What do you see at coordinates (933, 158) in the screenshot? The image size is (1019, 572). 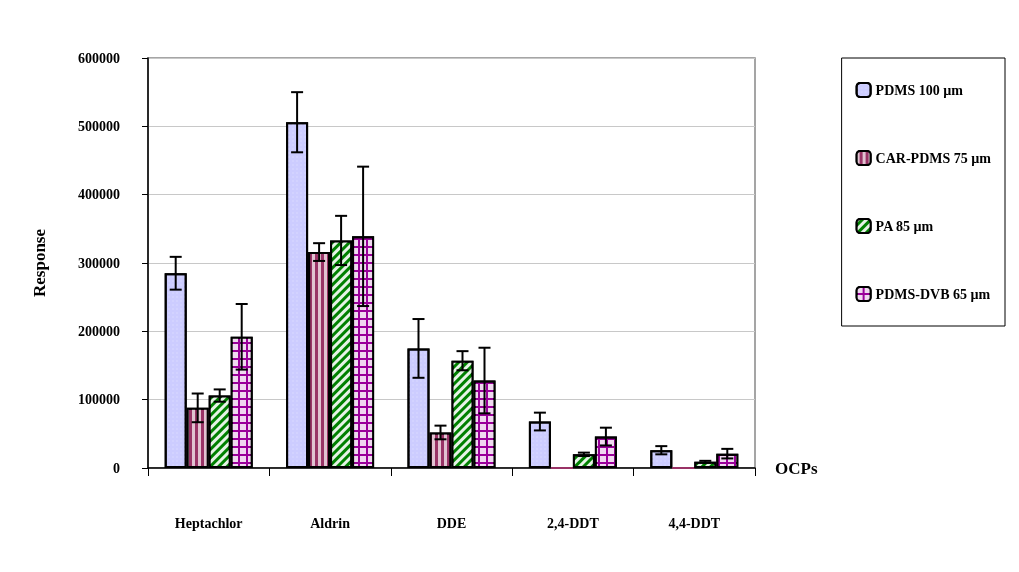 I see `legend-label: CAR-PDMS 75 µm` at bounding box center [933, 158].